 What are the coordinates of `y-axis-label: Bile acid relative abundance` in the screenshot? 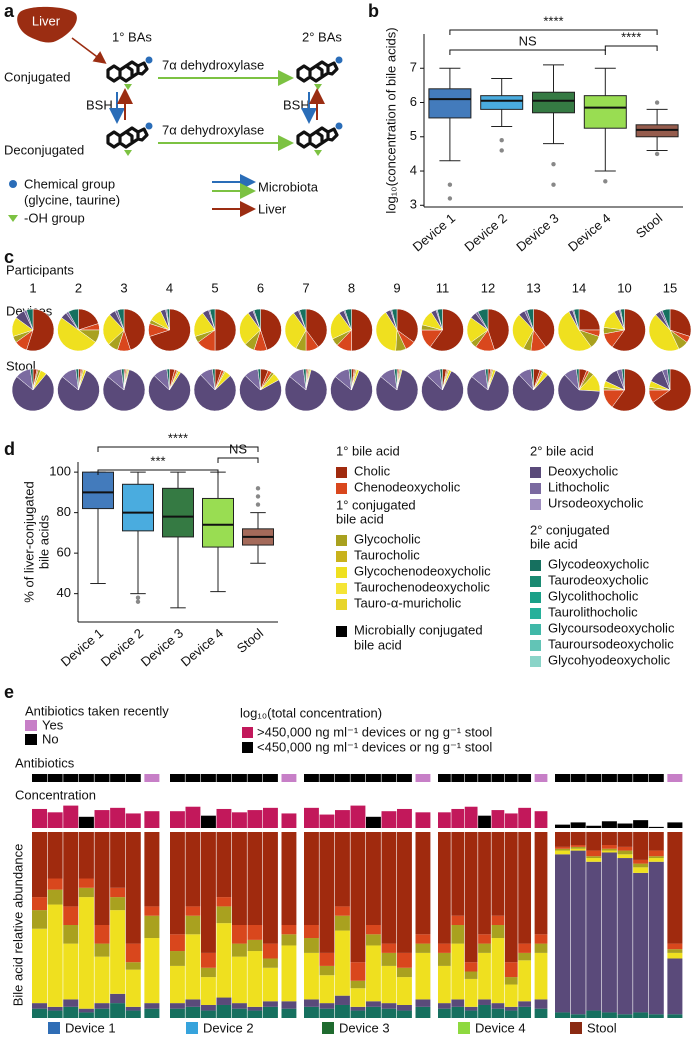 It's located at (17, 925).